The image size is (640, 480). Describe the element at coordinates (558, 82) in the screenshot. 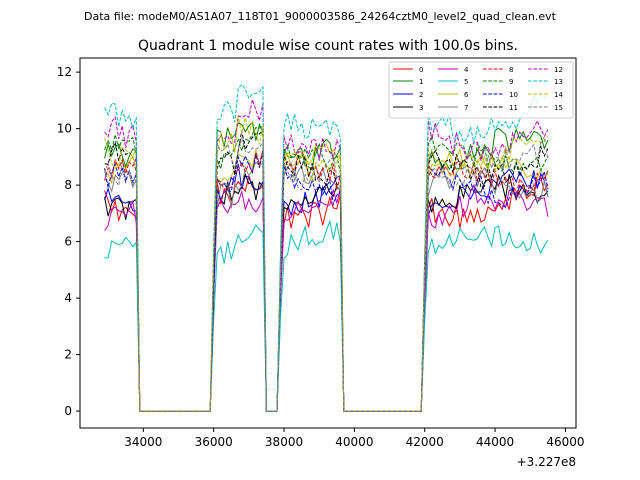

I see `legend-label-13: 13` at that location.